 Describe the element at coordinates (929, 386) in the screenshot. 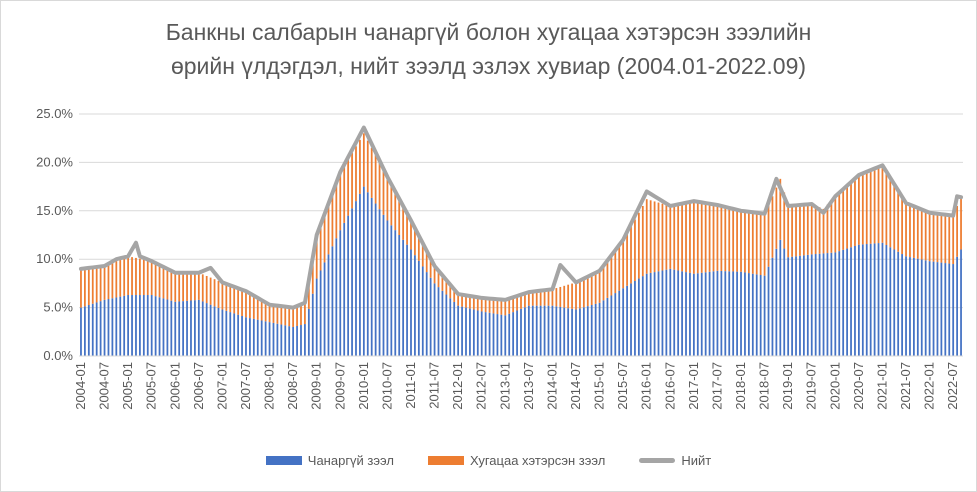

I see `x-tick-label: 2022-01` at that location.